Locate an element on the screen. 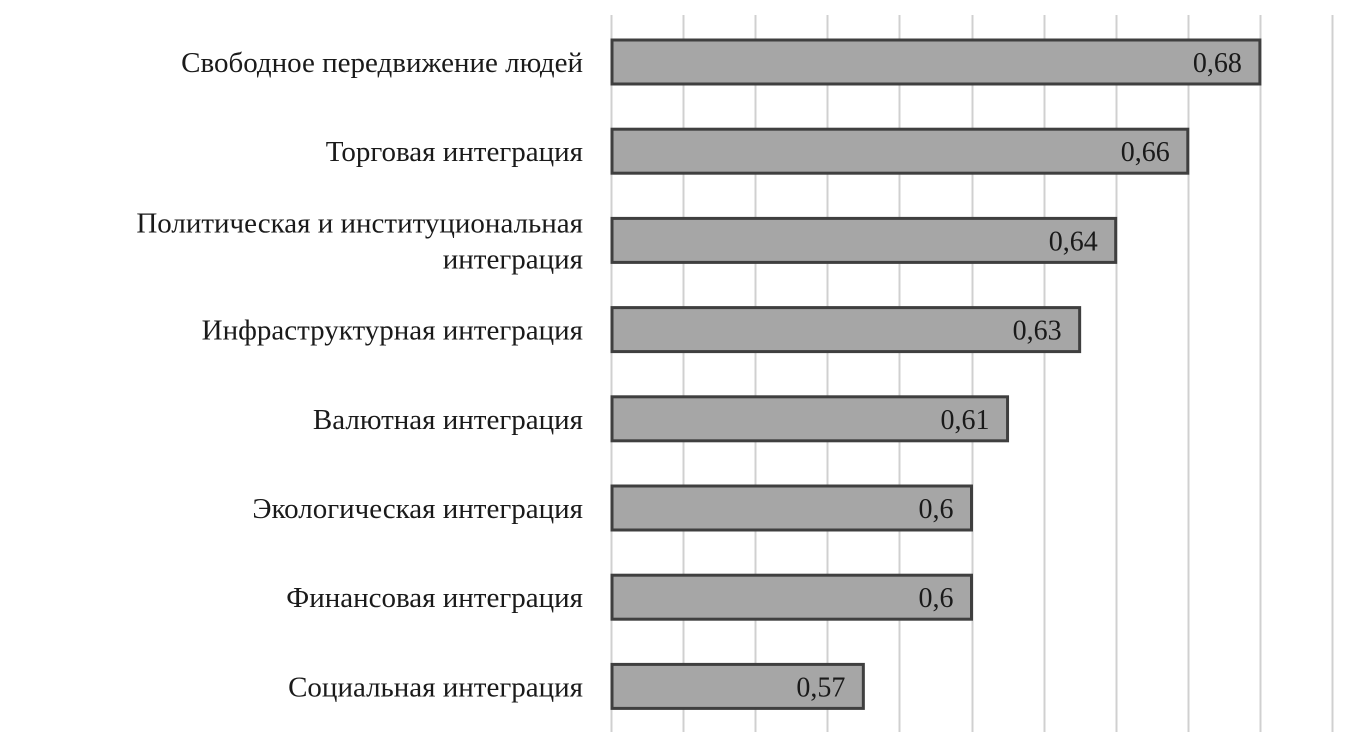 This screenshot has height=747, width=1368. category-label-line: Торговая интеграция is located at coordinates (454, 152).